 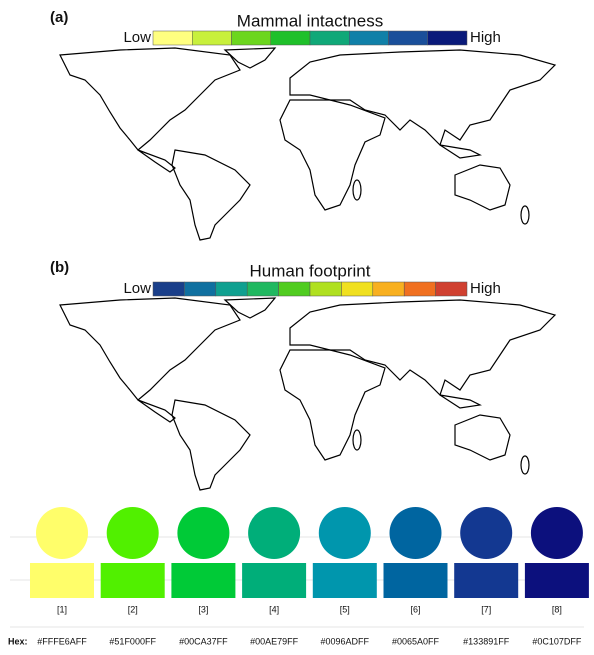 I want to click on swatch-index: [7], so click(x=486, y=609).